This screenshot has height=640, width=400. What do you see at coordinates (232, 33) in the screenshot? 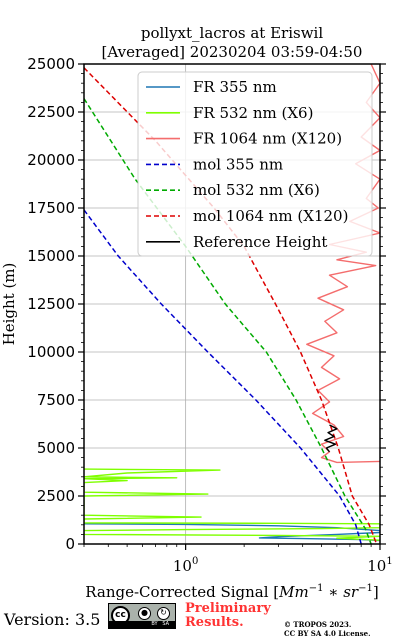
I see `chart-title: pollyxt_lacros at Eriswil` at bounding box center [232, 33].